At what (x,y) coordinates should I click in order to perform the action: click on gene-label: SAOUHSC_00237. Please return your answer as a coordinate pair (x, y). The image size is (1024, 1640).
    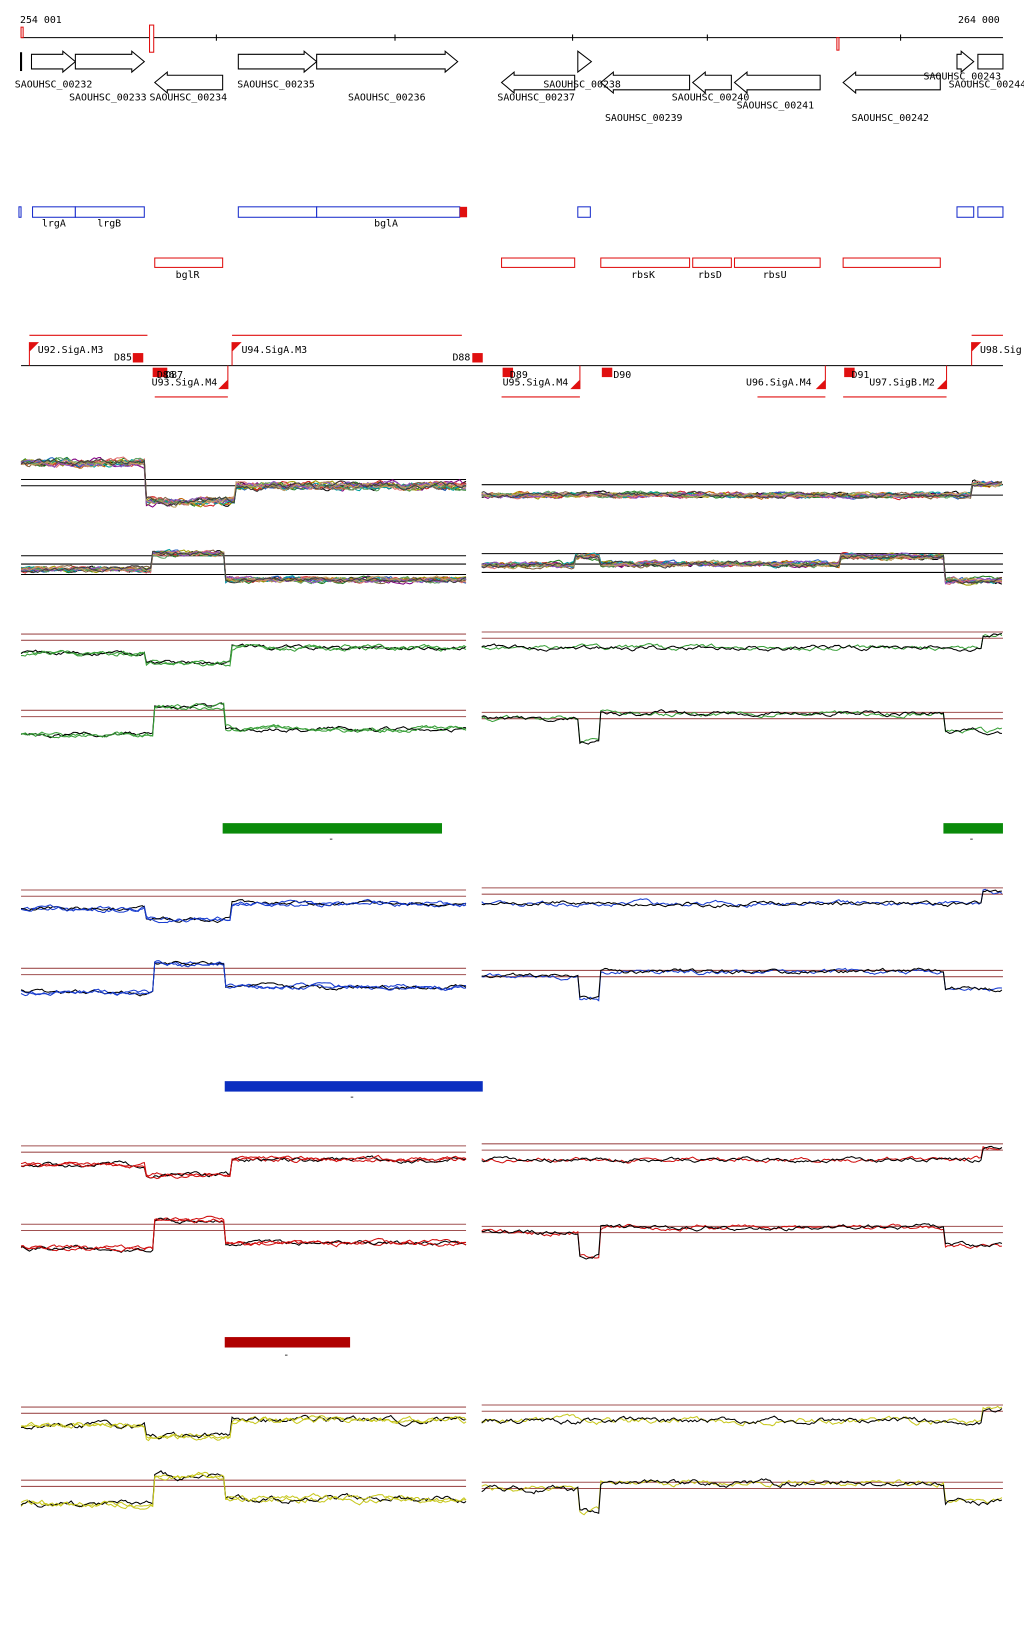
    Looking at the image, I should click on (536, 97).